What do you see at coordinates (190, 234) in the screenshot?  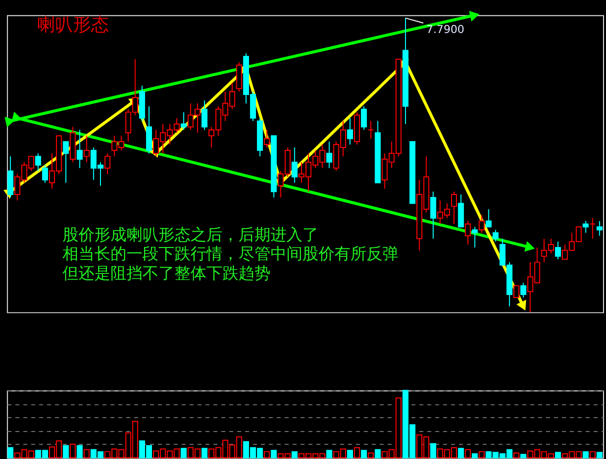 I see `annotation: 股价形成喇叭形态之后，后期进入了` at bounding box center [190, 234].